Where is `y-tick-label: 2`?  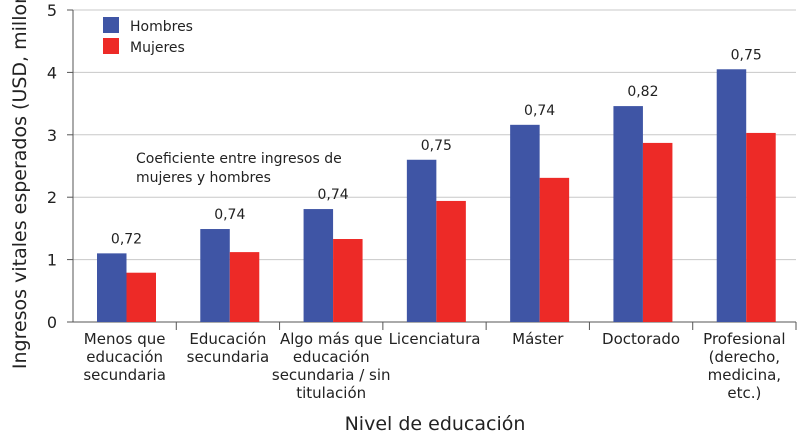
y-tick-label: 2 is located at coordinates (52, 197).